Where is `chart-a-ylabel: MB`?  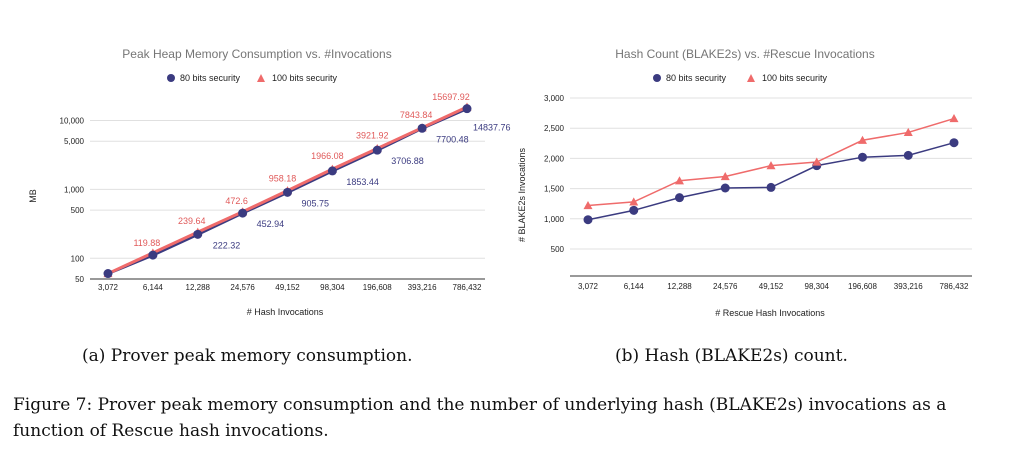 chart-a-ylabel: MB is located at coordinates (33, 196).